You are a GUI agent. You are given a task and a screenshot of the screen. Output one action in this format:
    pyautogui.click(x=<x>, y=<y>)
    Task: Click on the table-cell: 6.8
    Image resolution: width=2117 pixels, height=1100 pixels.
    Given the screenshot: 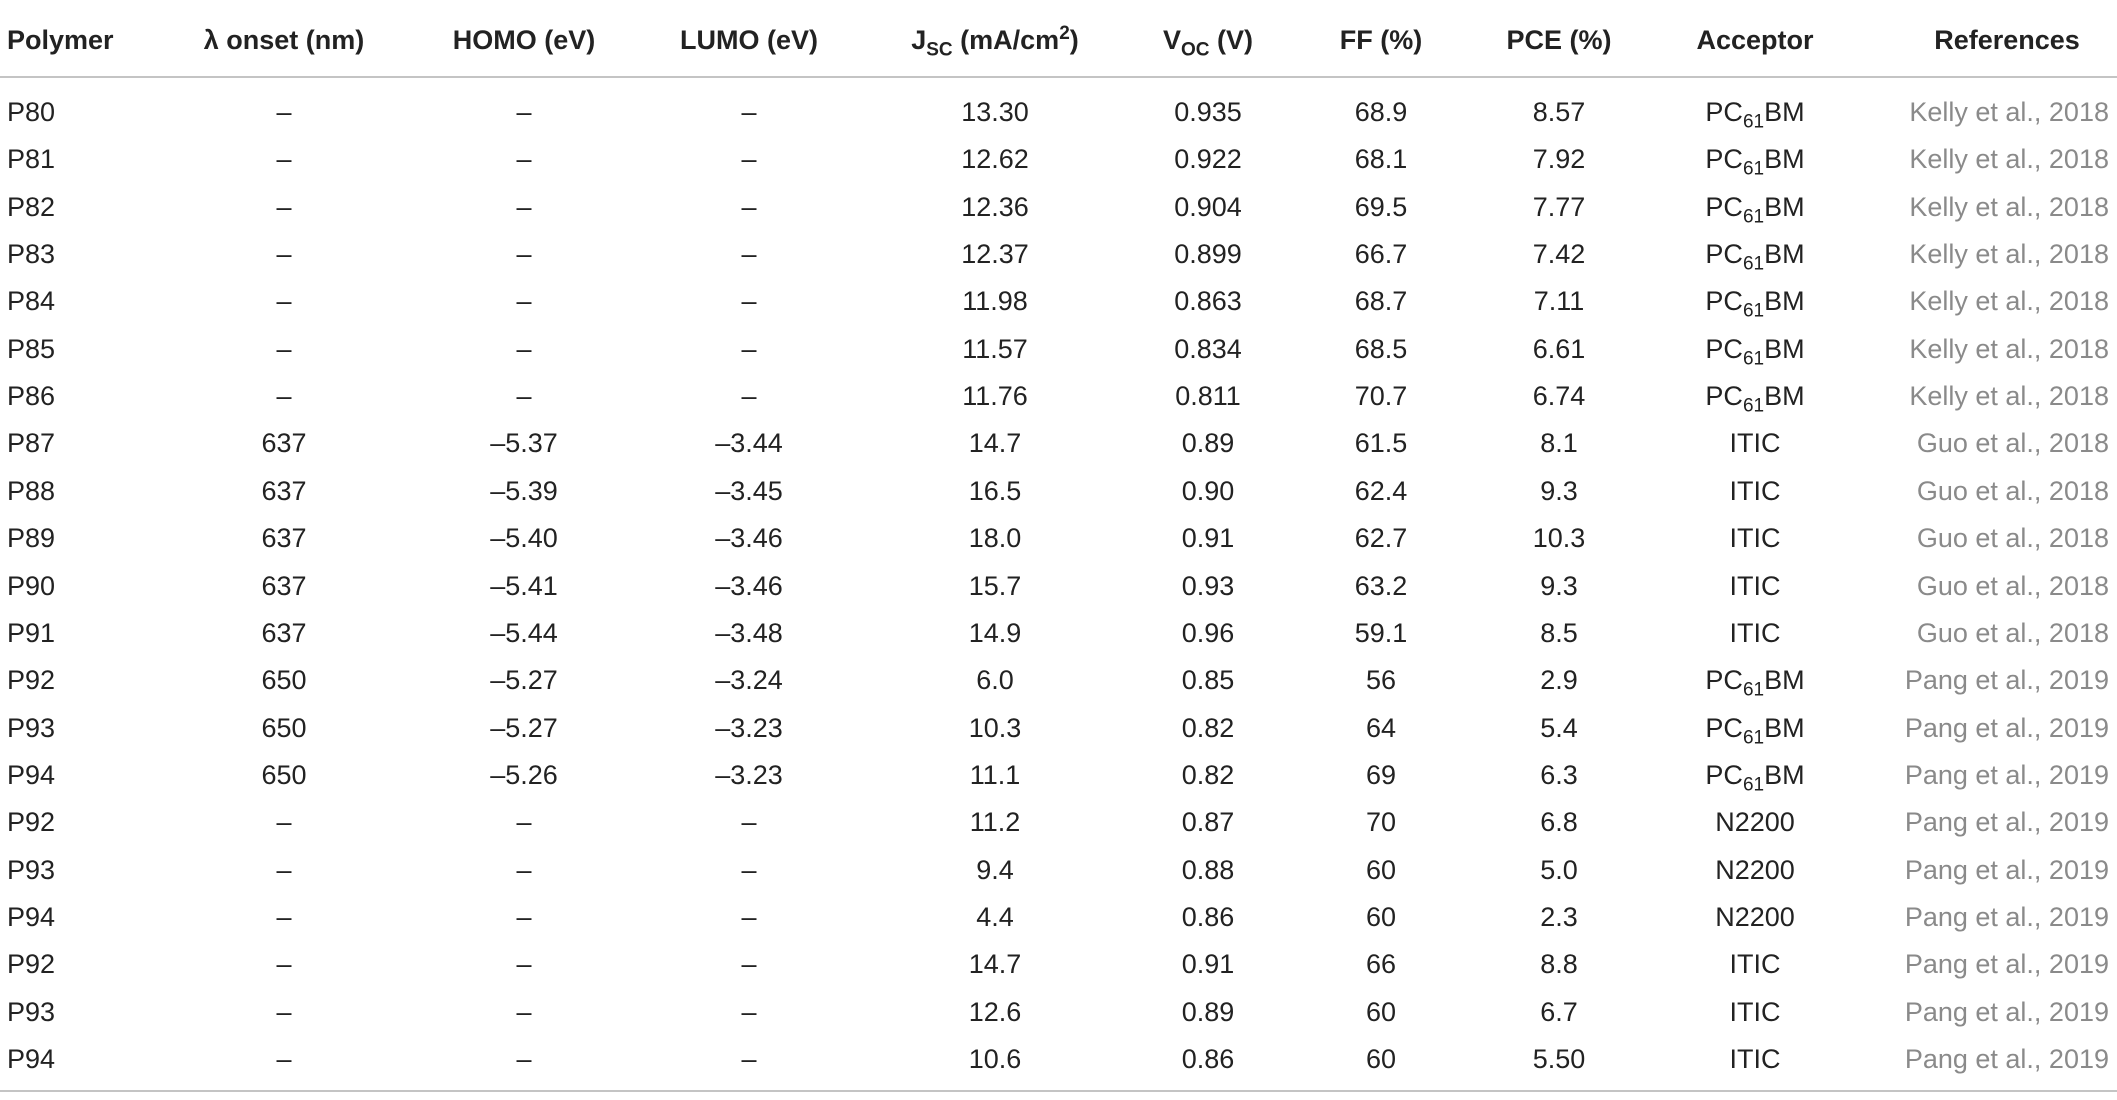 What is the action you would take?
    pyautogui.click(x=1559, y=822)
    